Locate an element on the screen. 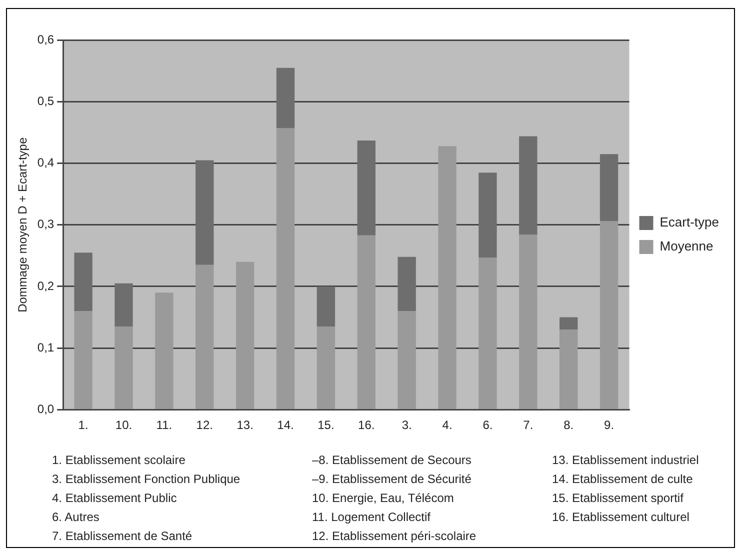  x-tick-label: 15. is located at coordinates (326, 425).